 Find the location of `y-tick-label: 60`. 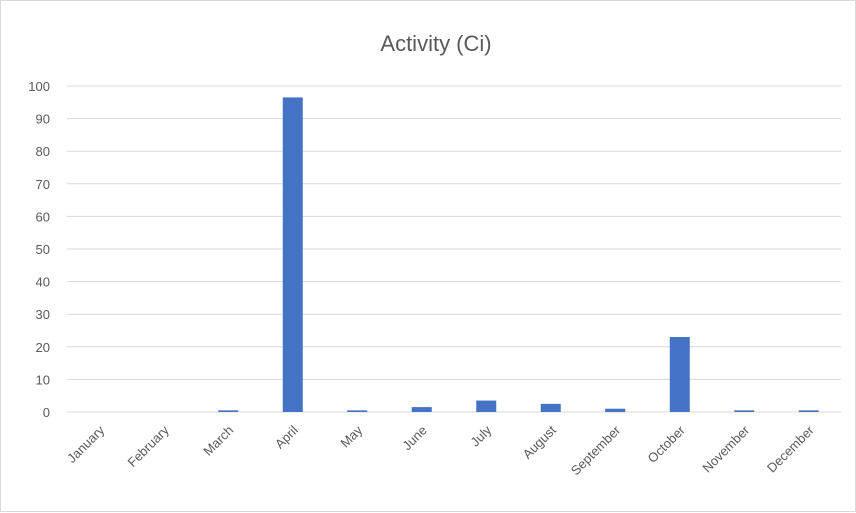

y-tick-label: 60 is located at coordinates (43, 216).